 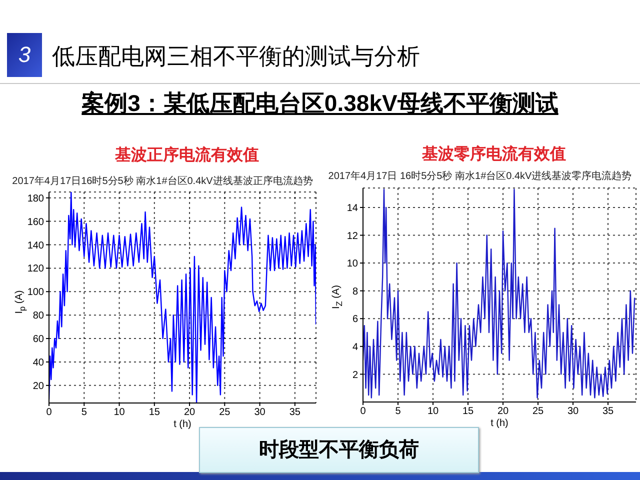 What do you see at coordinates (355, 375) in the screenshot?
I see `y-tick-label: 2` at bounding box center [355, 375].